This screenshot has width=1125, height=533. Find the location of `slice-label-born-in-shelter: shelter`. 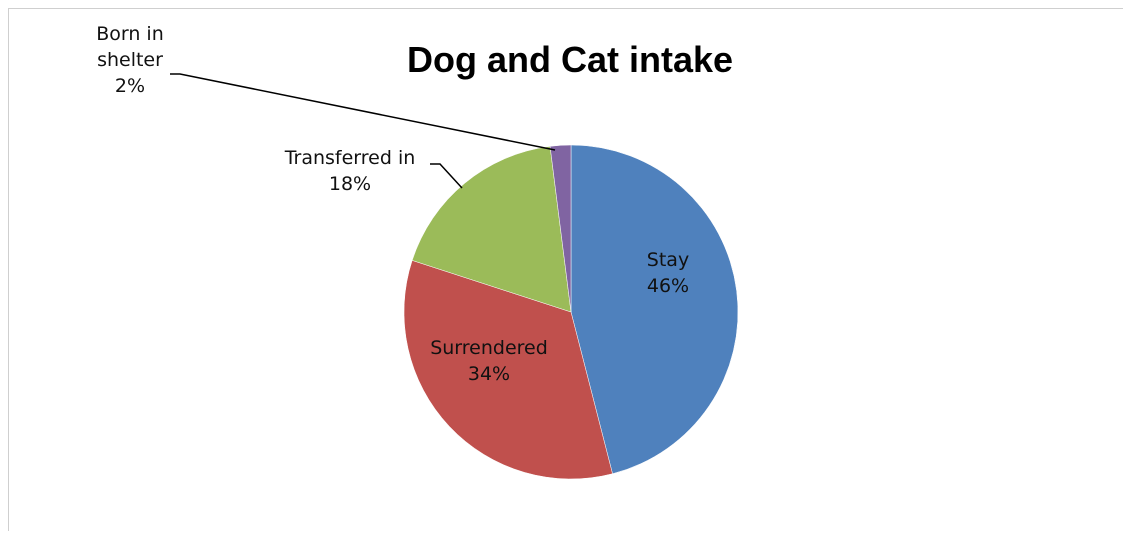

slice-label-born-in-shelter: shelter is located at coordinates (130, 60).